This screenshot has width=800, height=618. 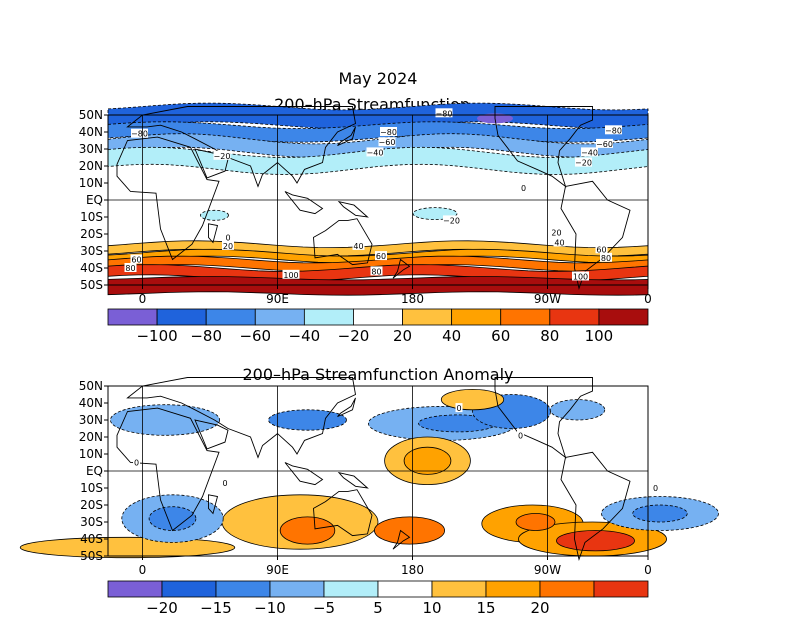 What do you see at coordinates (94, 471) in the screenshot?
I see `panel2-y-tick-label: EQ` at bounding box center [94, 471].